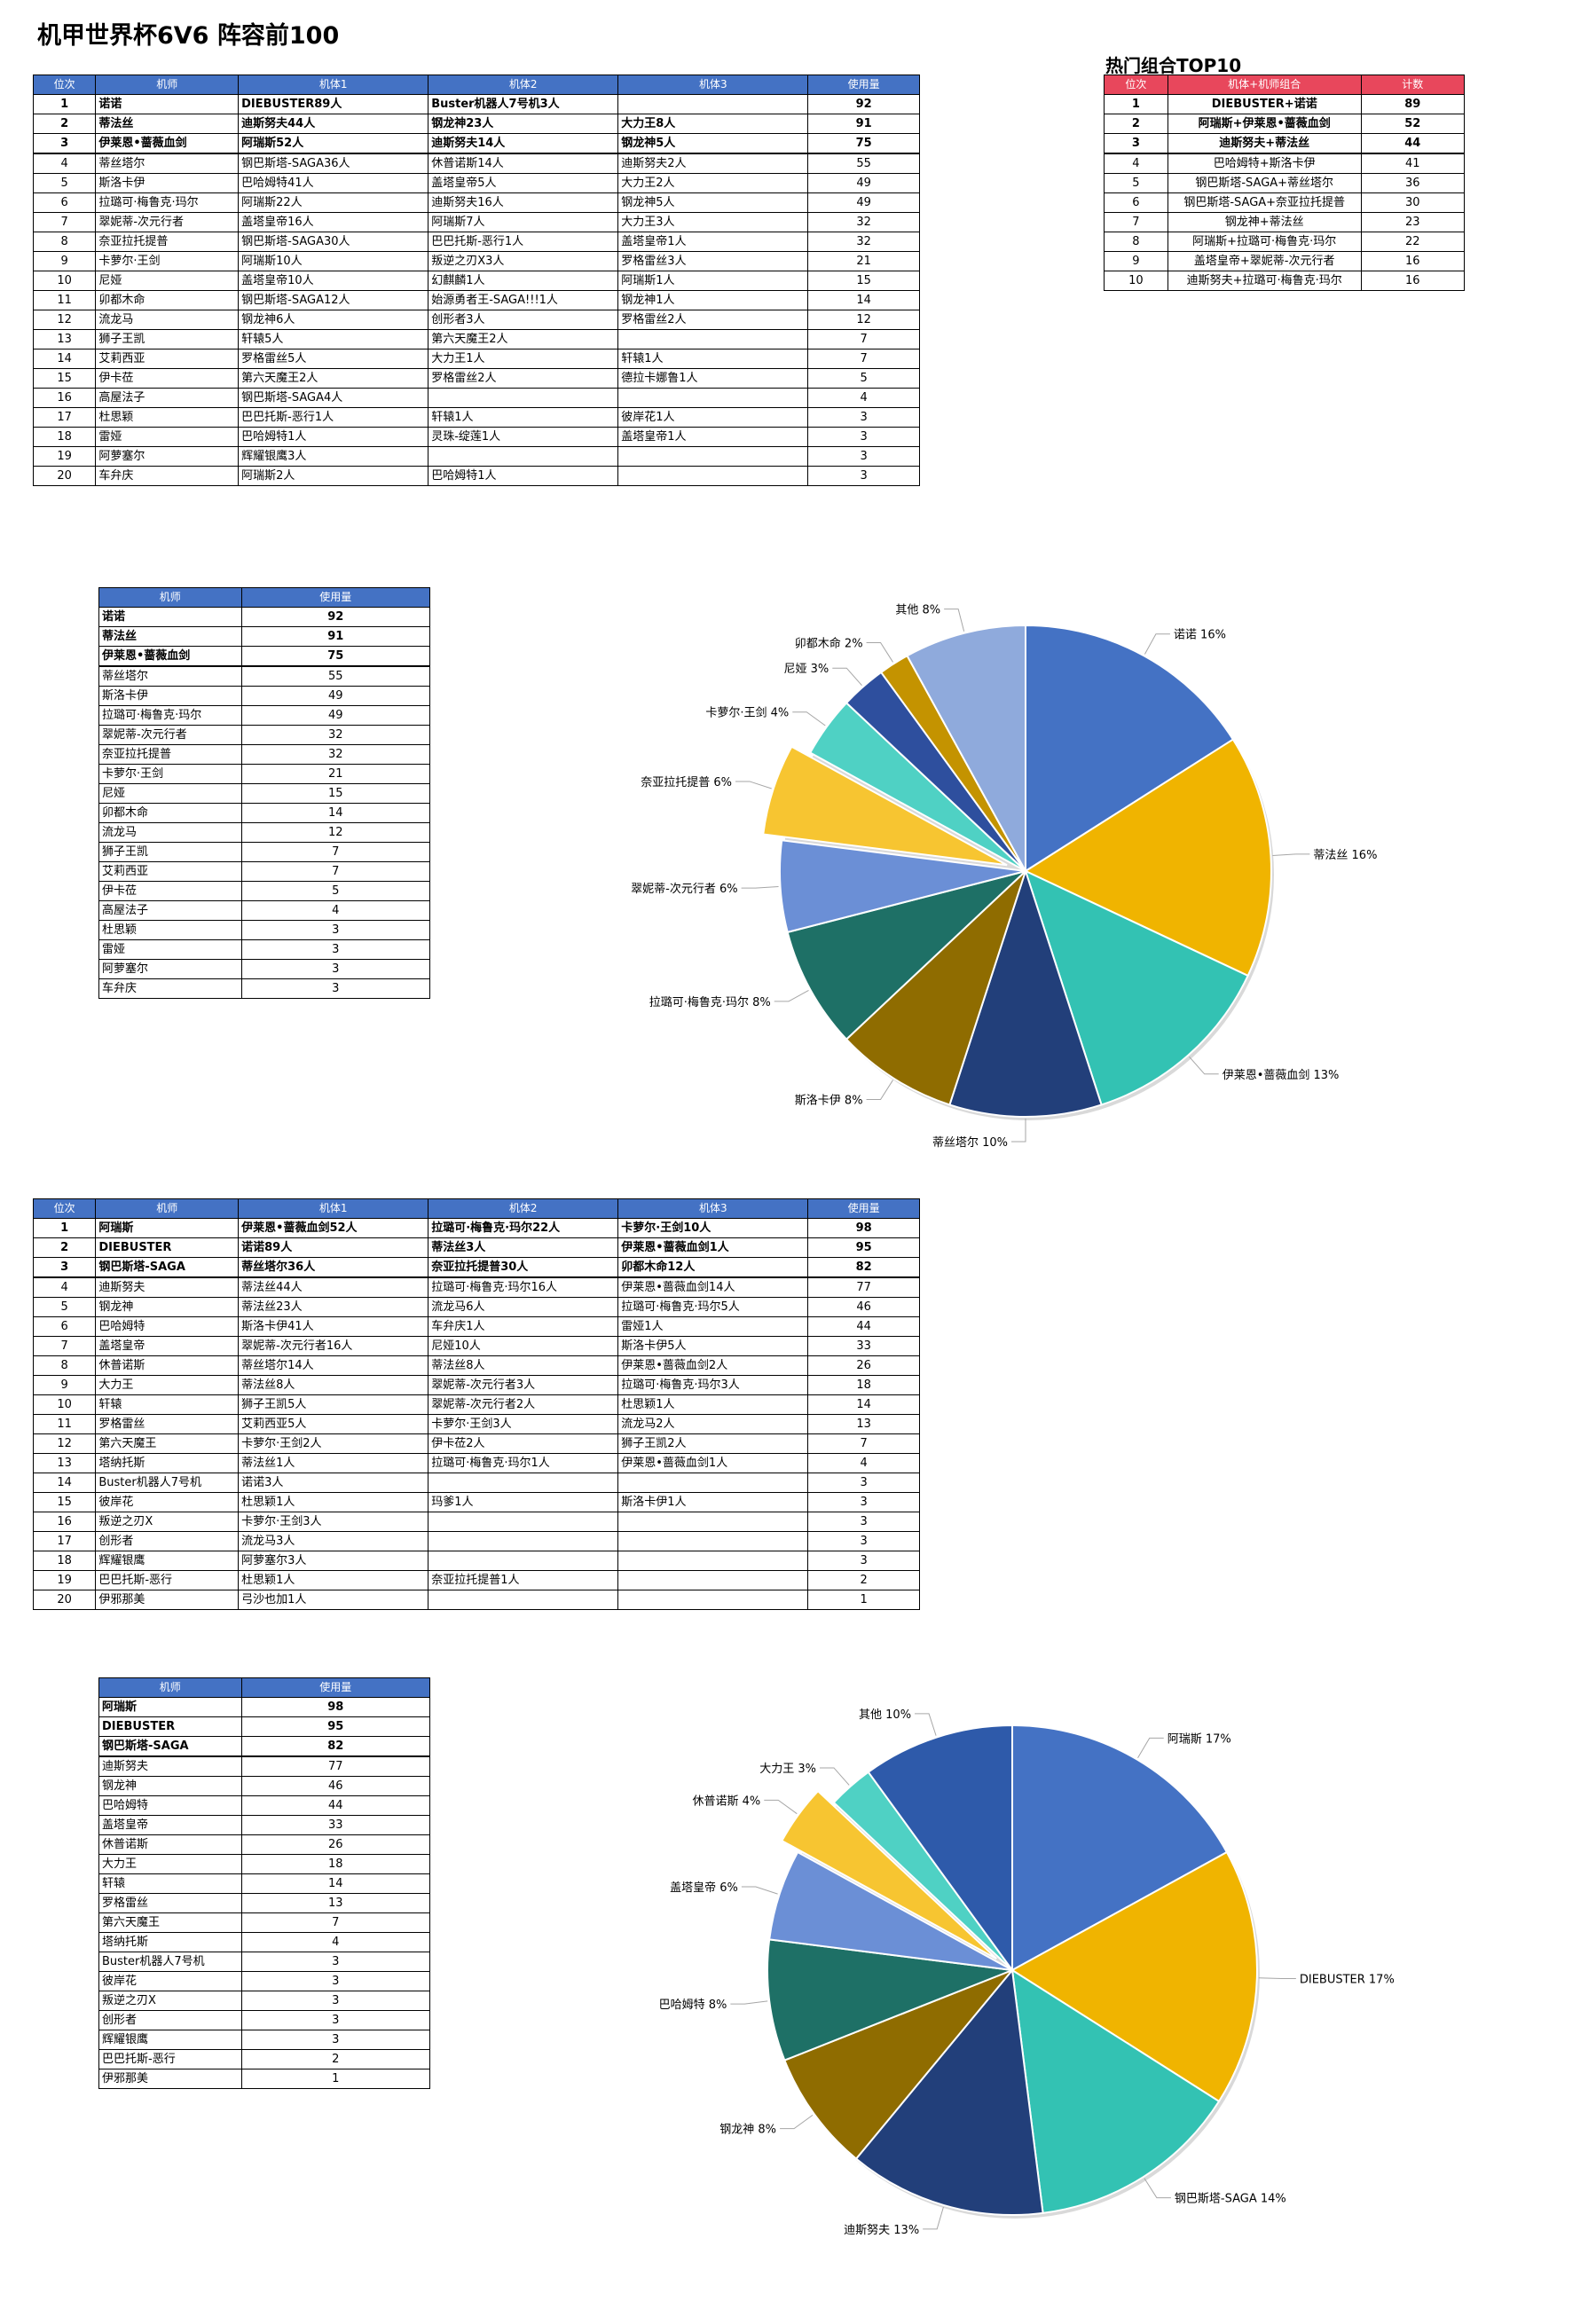 This screenshot has width=1596, height=2309. What do you see at coordinates (64, 339) in the screenshot?
I see `table-cell: 13` at bounding box center [64, 339].